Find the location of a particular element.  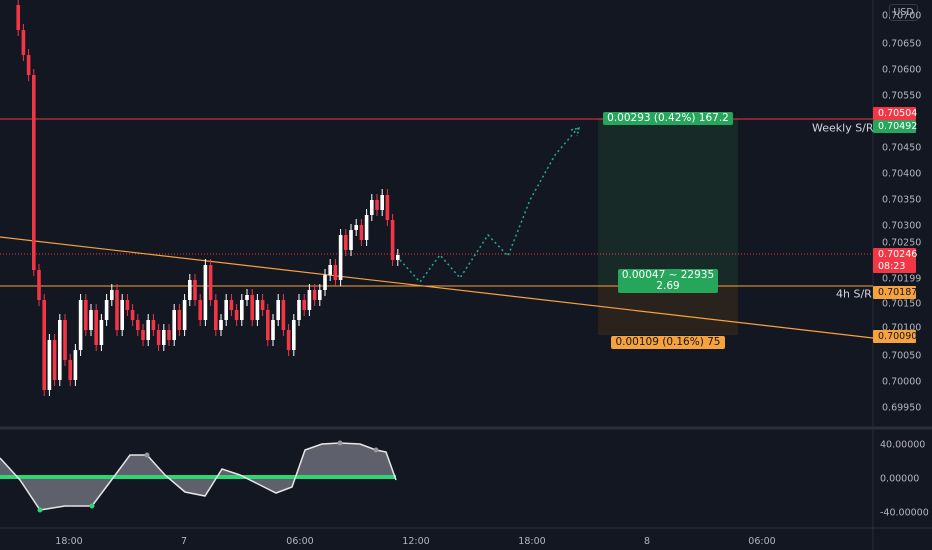

price-tick: 0.70100 is located at coordinates (902, 328).